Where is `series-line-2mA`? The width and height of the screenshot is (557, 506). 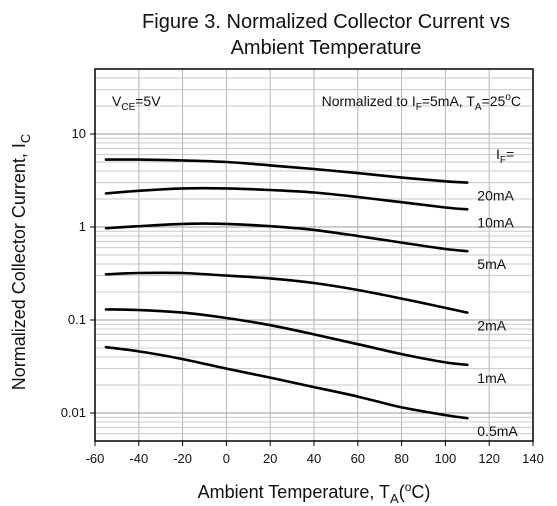 series-line-2mA is located at coordinates (286, 292).